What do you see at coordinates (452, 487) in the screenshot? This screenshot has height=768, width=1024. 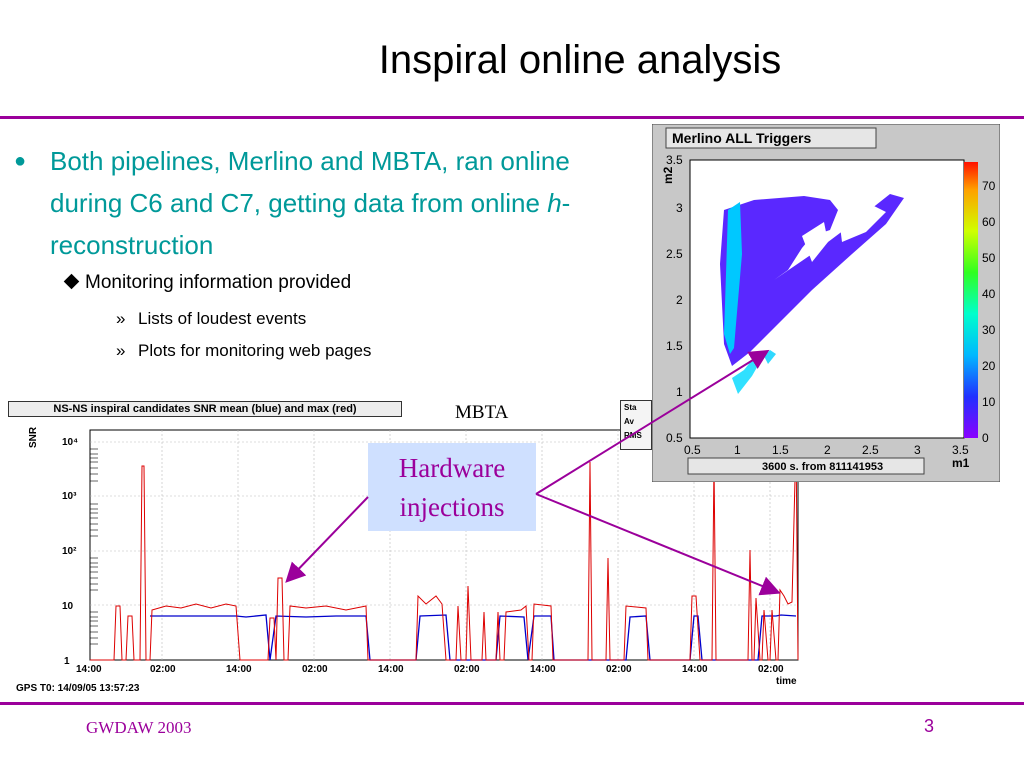 I see `hardware-injections-callout: Hardware injections` at bounding box center [452, 487].